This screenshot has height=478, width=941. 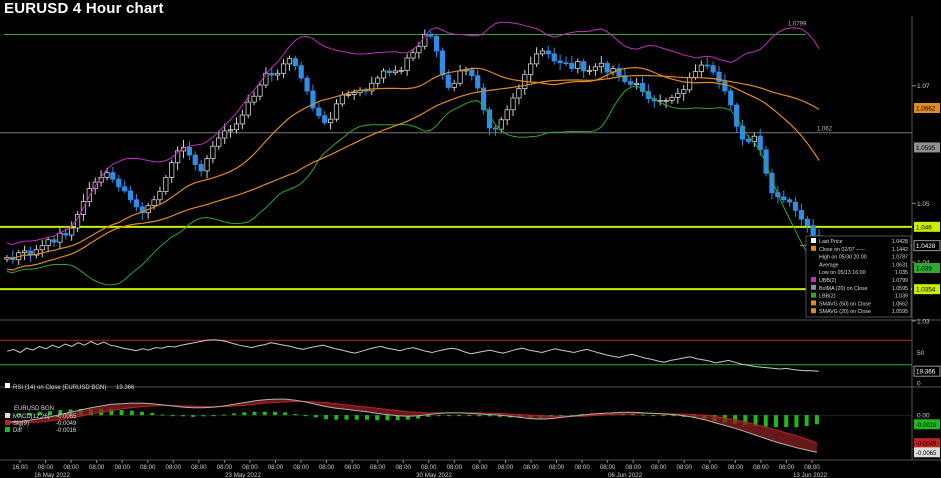 What do you see at coordinates (434, 475) in the screenshot?
I see `x-date-label: 30 May 2022` at bounding box center [434, 475].